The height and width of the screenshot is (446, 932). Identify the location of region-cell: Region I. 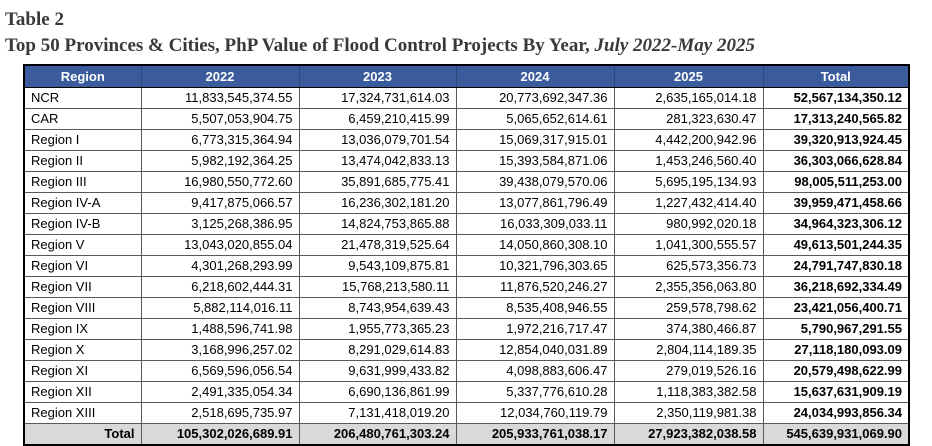
(82, 140).